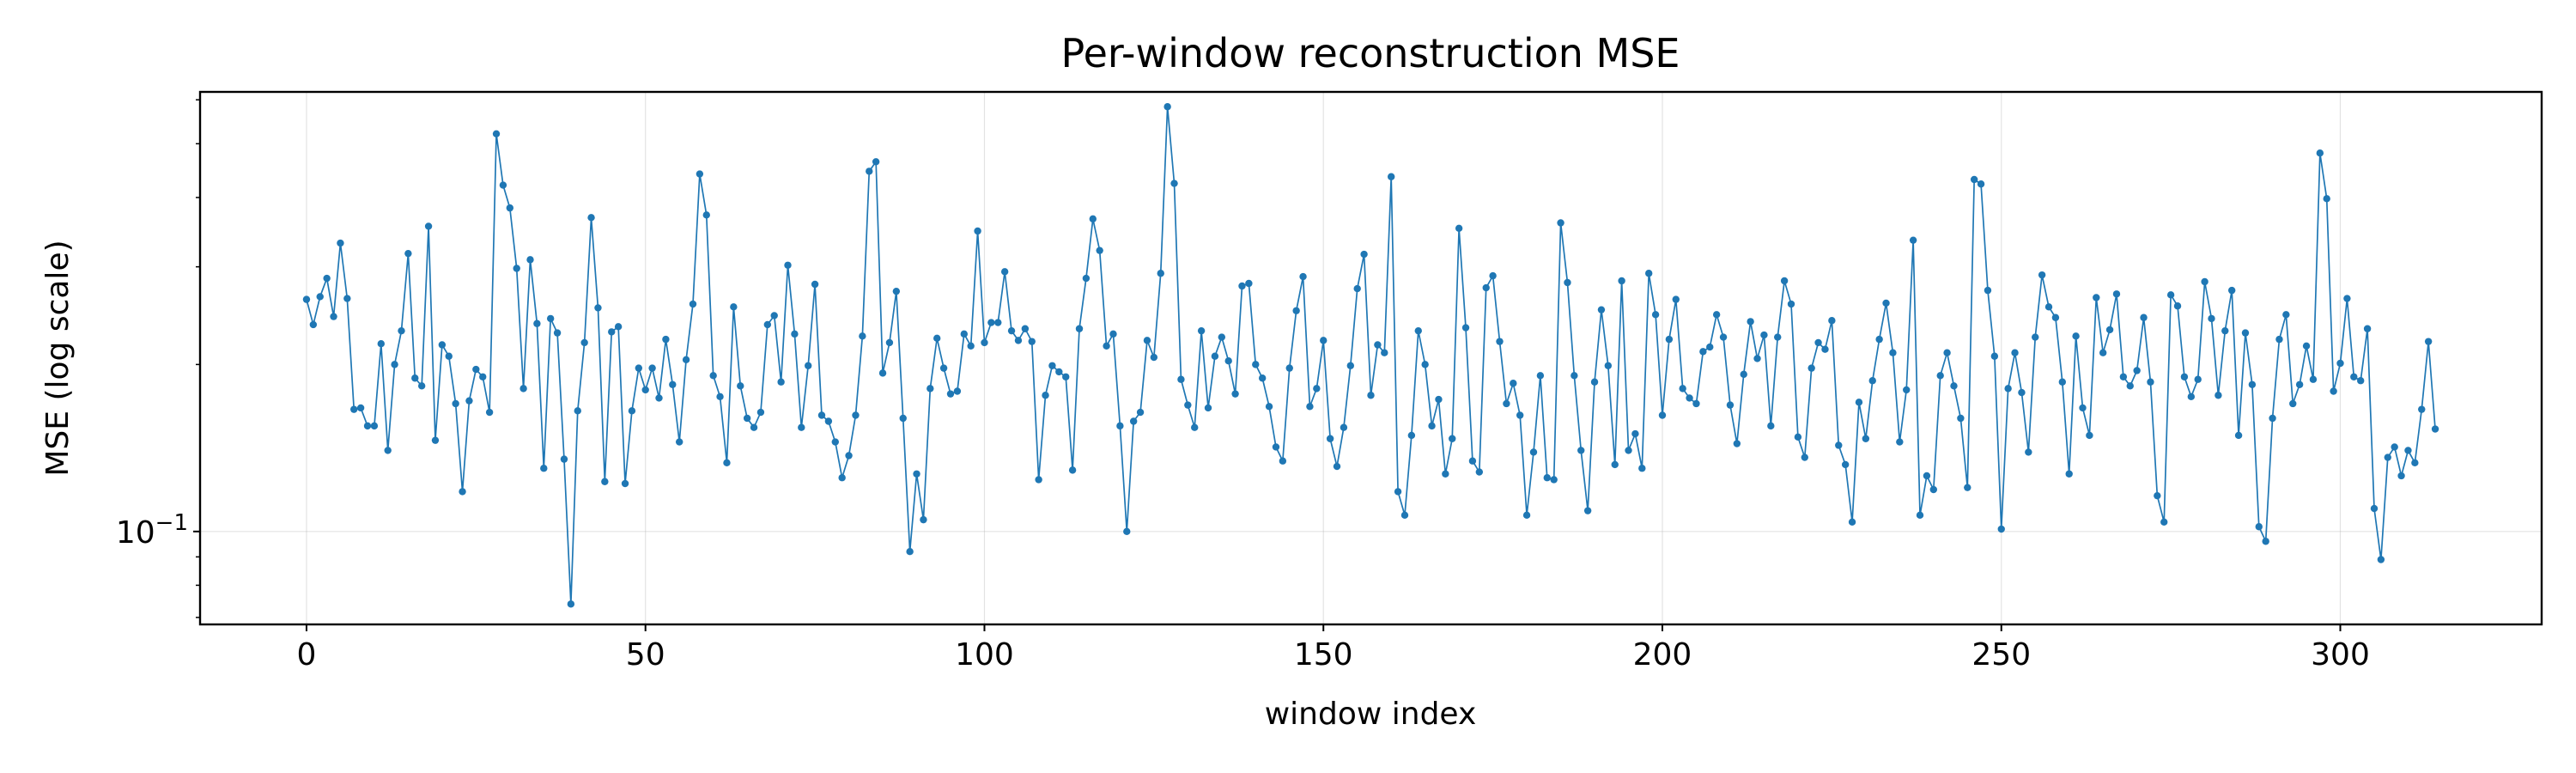  I want to click on chart-title: Per-window reconstruction MSE, so click(1371, 53).